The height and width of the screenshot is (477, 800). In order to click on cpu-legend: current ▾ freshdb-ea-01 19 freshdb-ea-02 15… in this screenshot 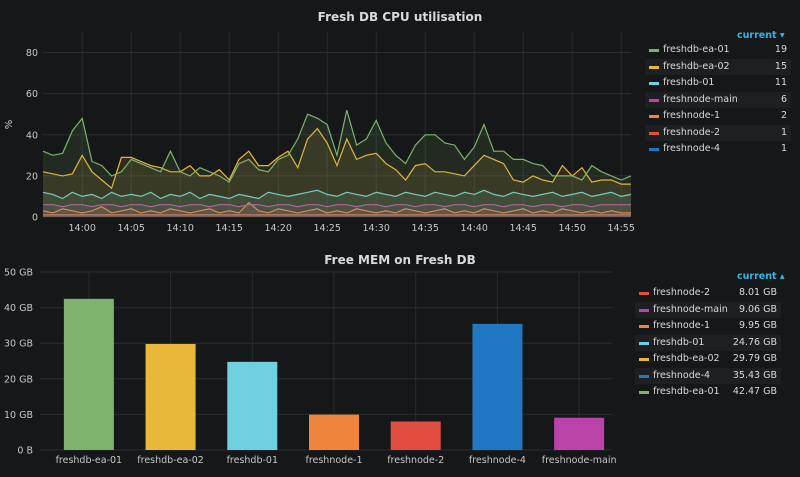, I will do `click(720, 122)`.